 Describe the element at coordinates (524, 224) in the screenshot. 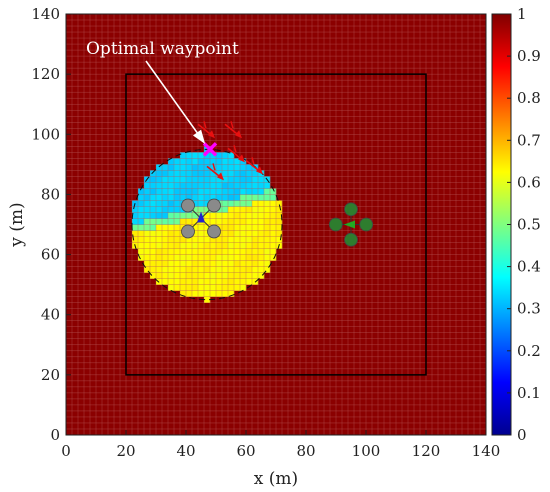

I see `colorbar-ticks: 0 0.1 0.2 0.3 0.4 0.5 0.6 0.7 0.8 0.9 1` at that location.